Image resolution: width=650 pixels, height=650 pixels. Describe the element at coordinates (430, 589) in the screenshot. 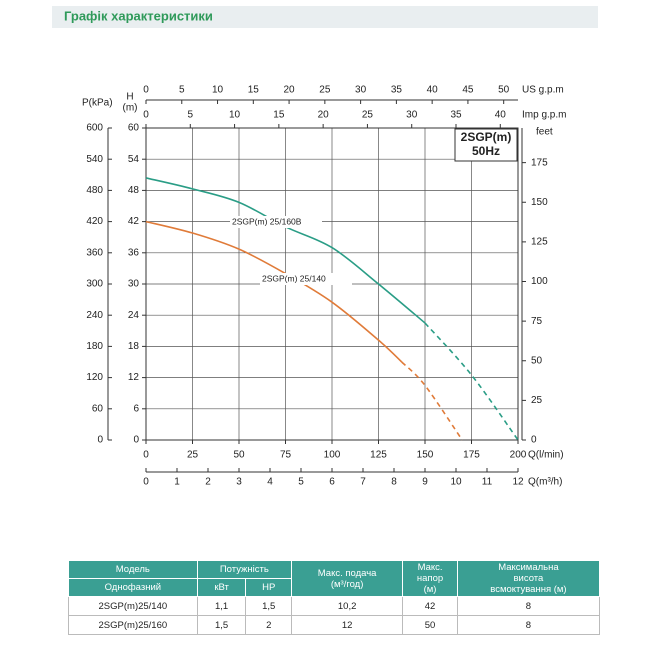

I see `cell-text: (м)` at that location.